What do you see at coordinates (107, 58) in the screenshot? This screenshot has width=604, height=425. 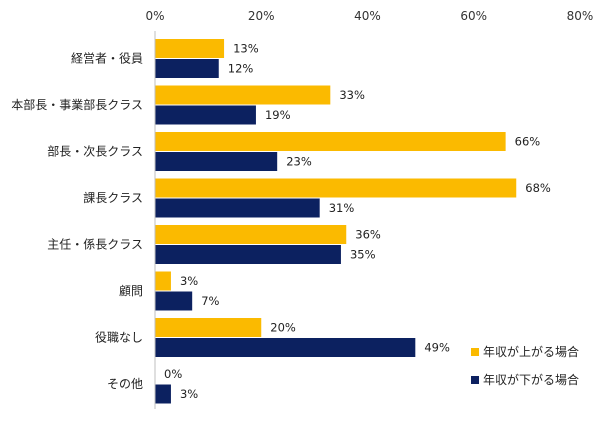 I see `category-label: 経営者・役員` at bounding box center [107, 58].